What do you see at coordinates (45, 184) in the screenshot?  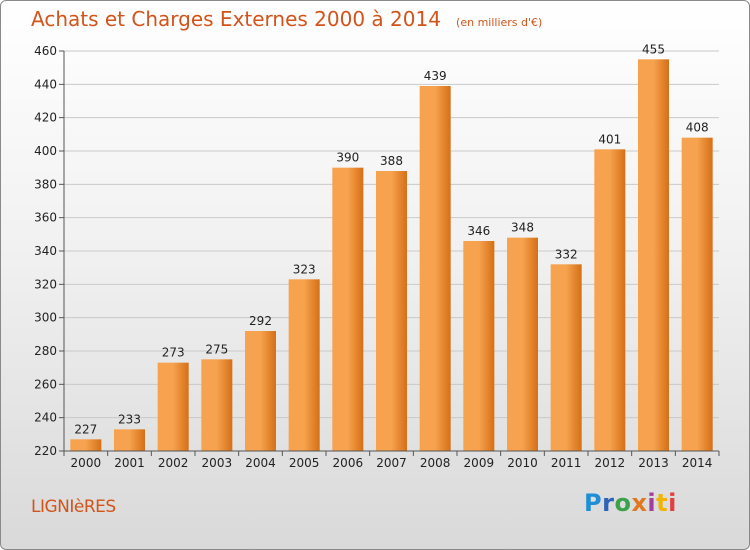 I see `y-tick-label: 380` at bounding box center [45, 184].